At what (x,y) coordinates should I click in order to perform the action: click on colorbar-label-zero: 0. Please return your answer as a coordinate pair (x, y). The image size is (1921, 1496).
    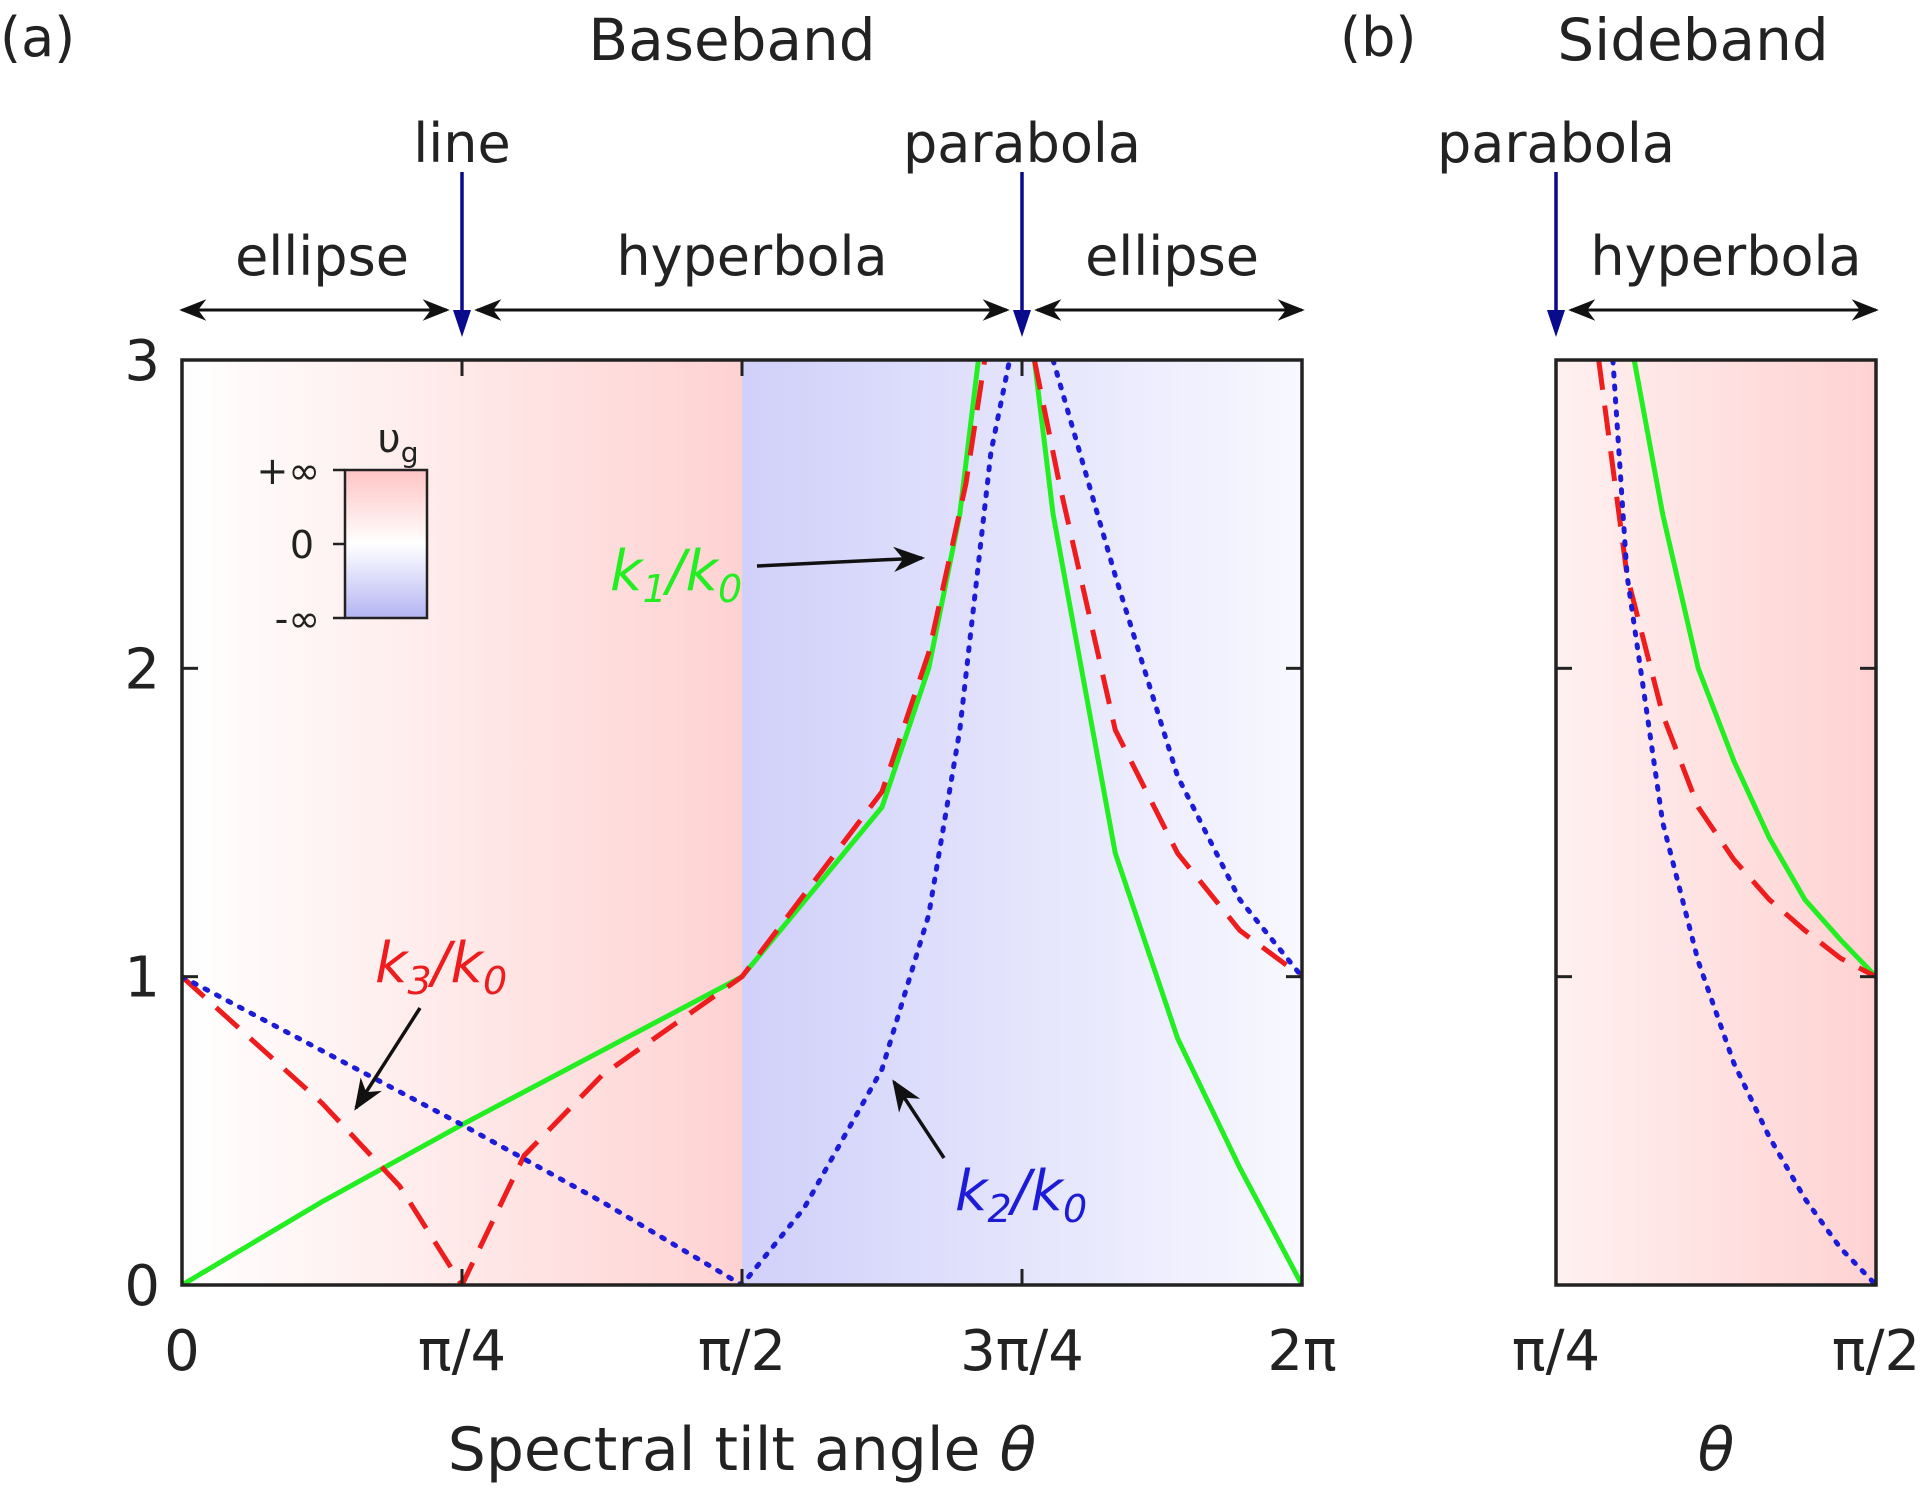
    Looking at the image, I should click on (302, 545).